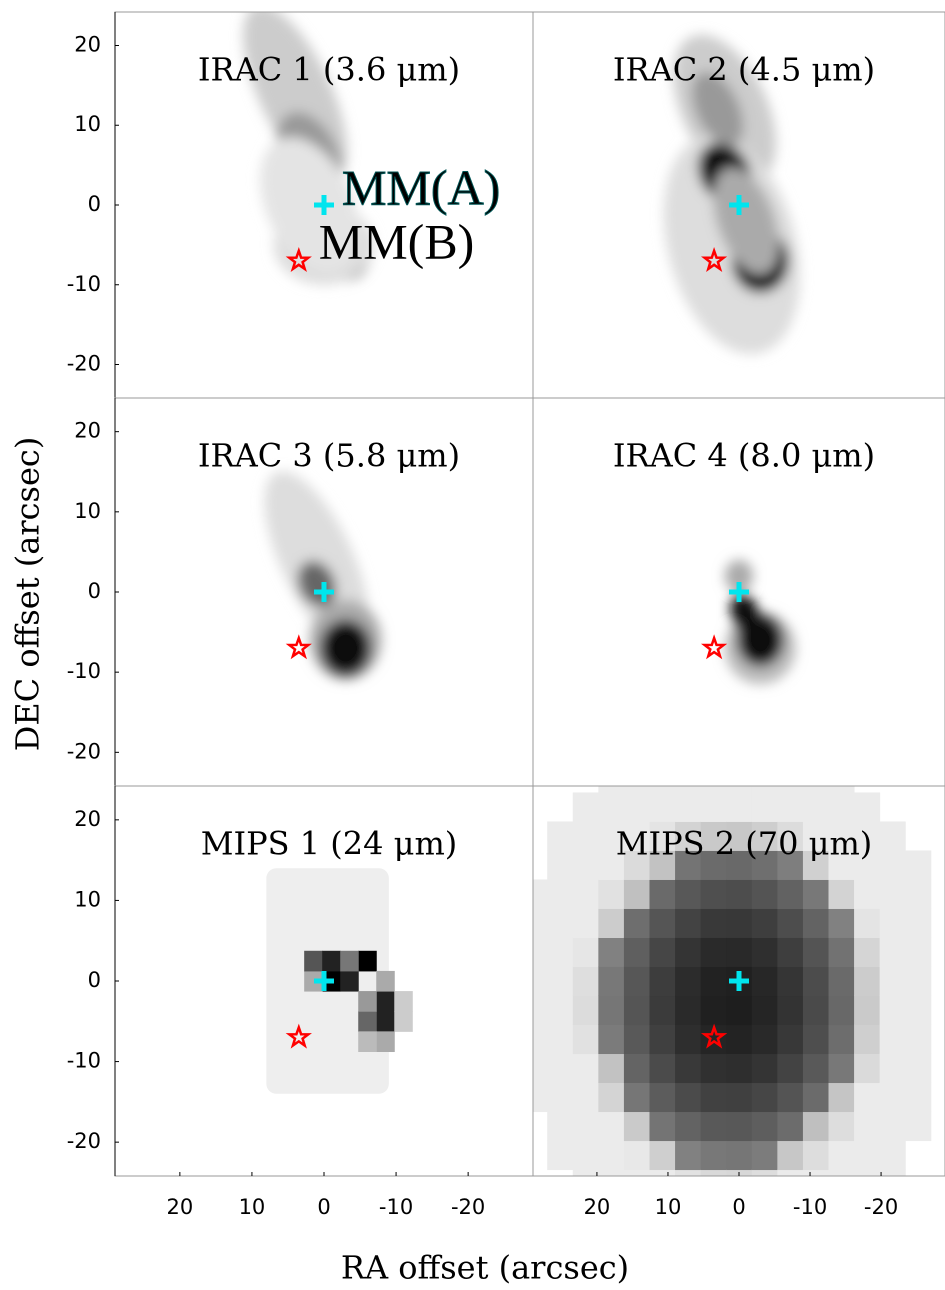 The image size is (945, 1290). I want to click on panel-title: MIPS 2 (70 μm), so click(744, 844).